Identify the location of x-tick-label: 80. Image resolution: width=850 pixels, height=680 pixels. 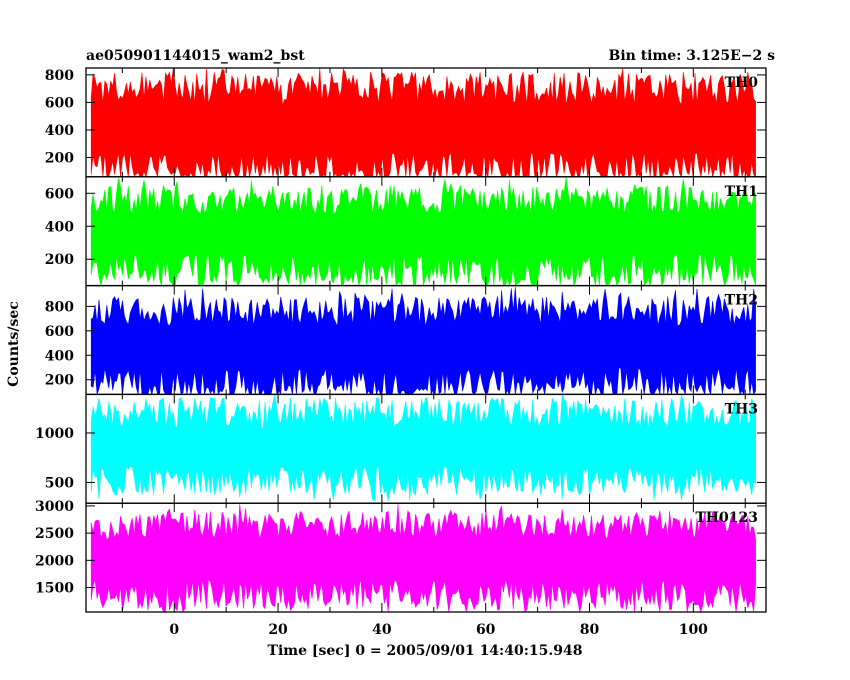
(590, 630).